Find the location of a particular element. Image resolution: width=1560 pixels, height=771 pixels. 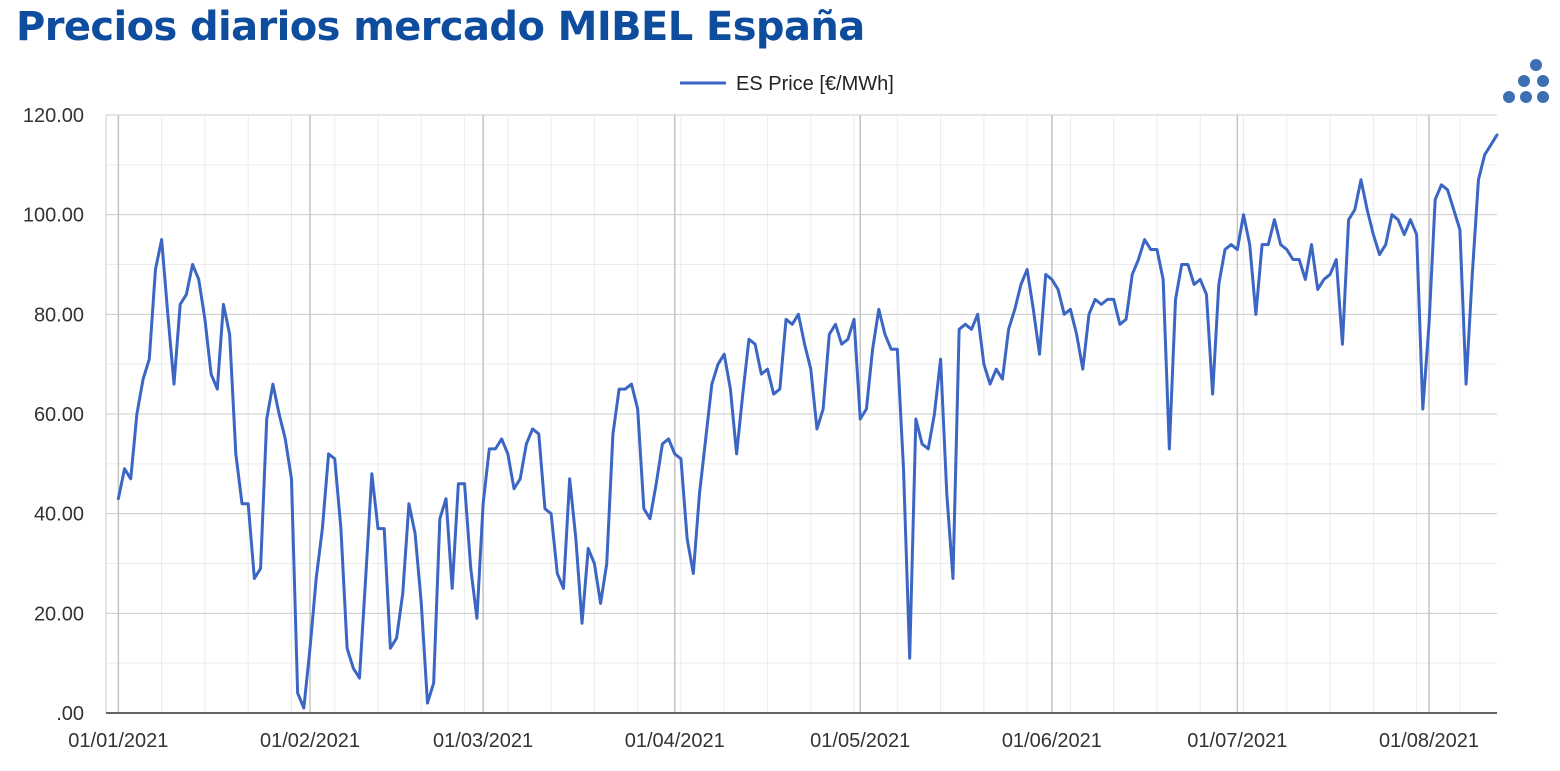

x-tick-label: 01/07/2021 is located at coordinates (1237, 741).